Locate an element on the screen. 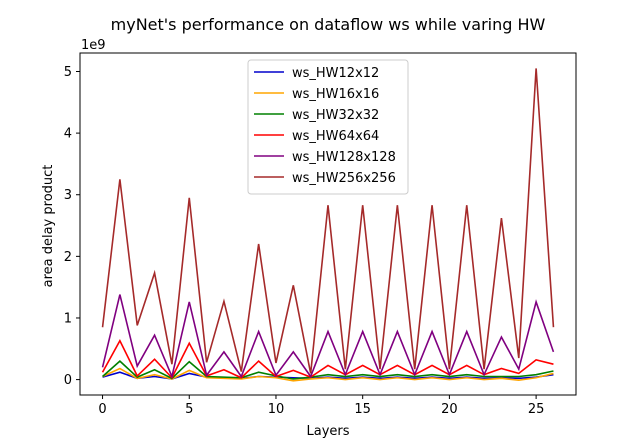 This screenshot has height=443, width=640. y-tick-label: 2 is located at coordinates (68, 257).